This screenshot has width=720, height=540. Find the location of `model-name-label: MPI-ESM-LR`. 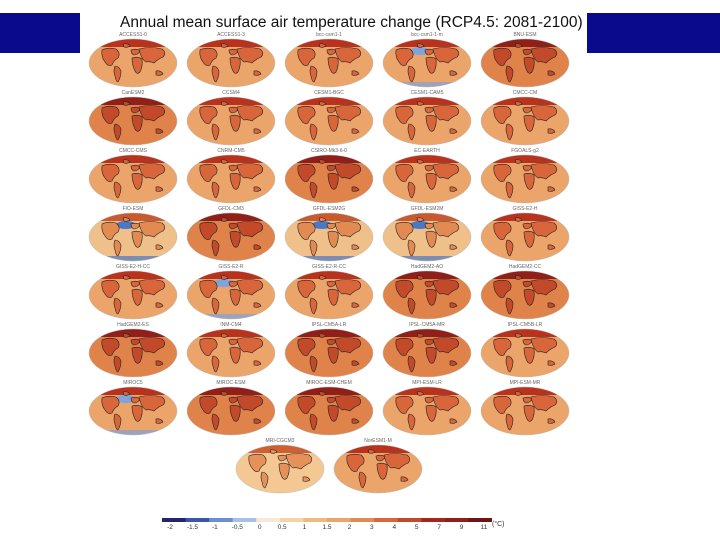

model-name-label: MPI-ESM-LR is located at coordinates (427, 383).